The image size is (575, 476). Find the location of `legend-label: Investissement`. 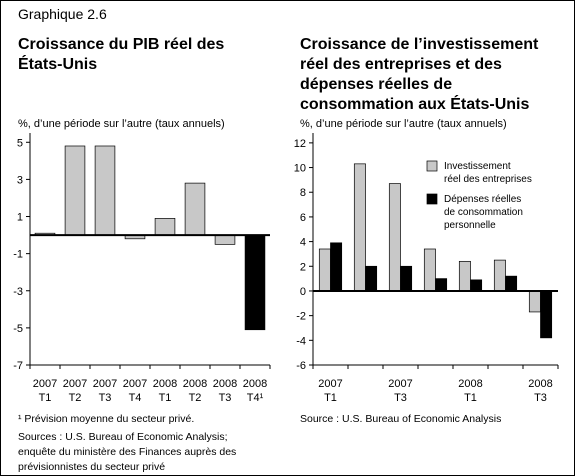

legend-label: Investissement is located at coordinates (477, 166).